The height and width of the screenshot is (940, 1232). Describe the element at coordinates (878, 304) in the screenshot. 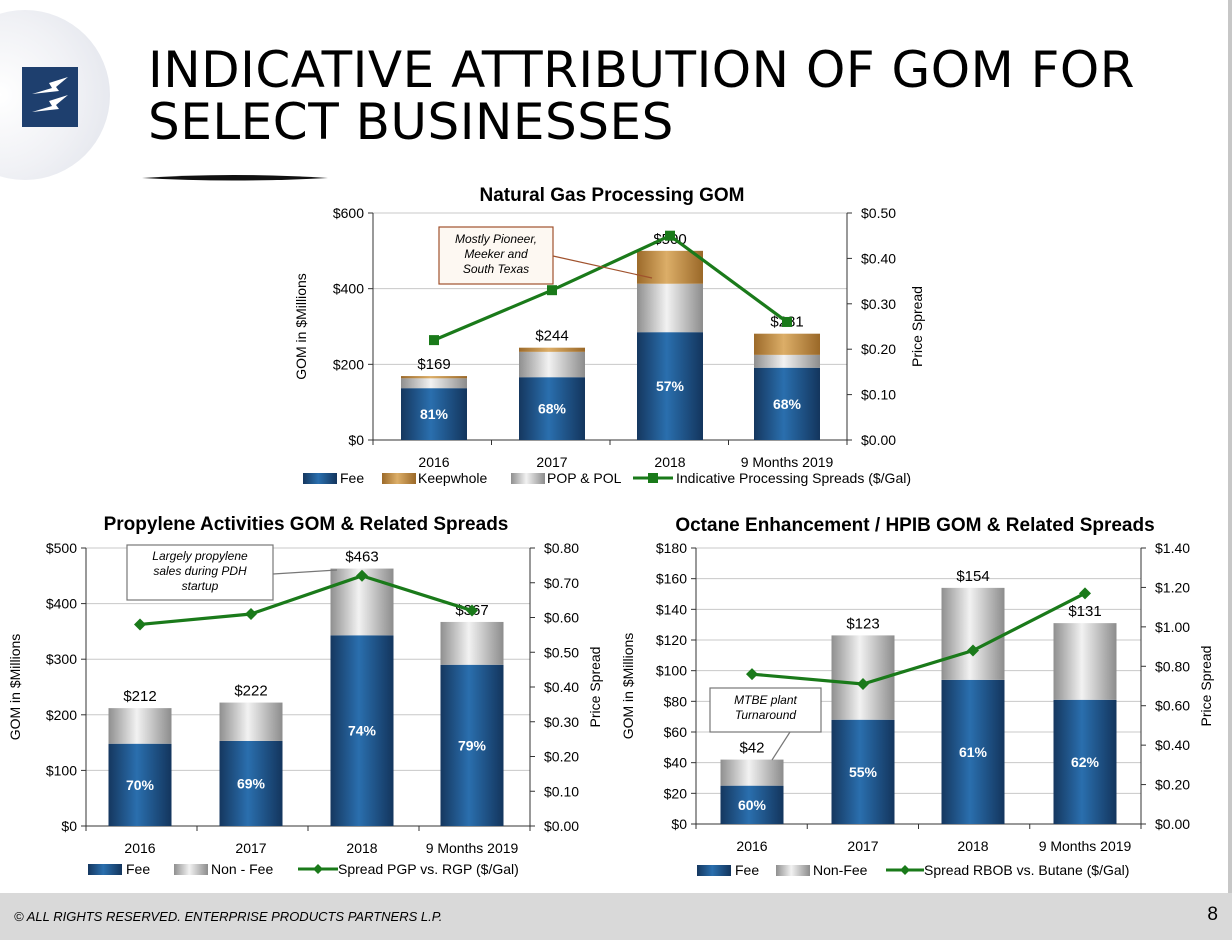

I see `y2-tick-label: $0.30` at that location.